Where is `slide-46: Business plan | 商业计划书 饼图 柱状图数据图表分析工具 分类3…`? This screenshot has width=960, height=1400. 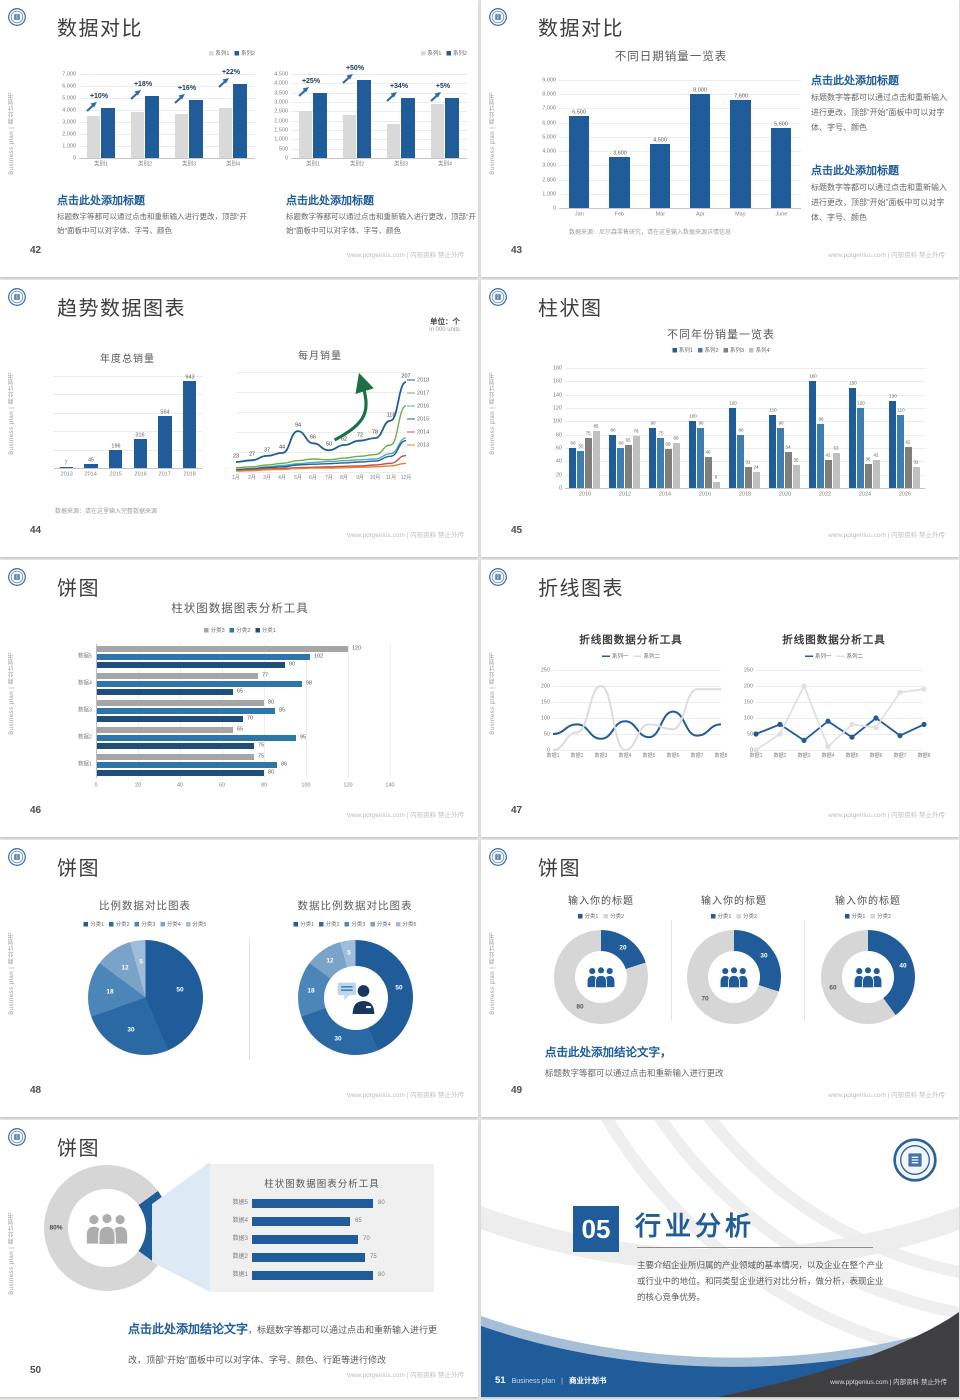 slide-46: Business plan | 商业计划书 饼图 柱状图数据图表分析工具 分类3… is located at coordinates (239, 698).